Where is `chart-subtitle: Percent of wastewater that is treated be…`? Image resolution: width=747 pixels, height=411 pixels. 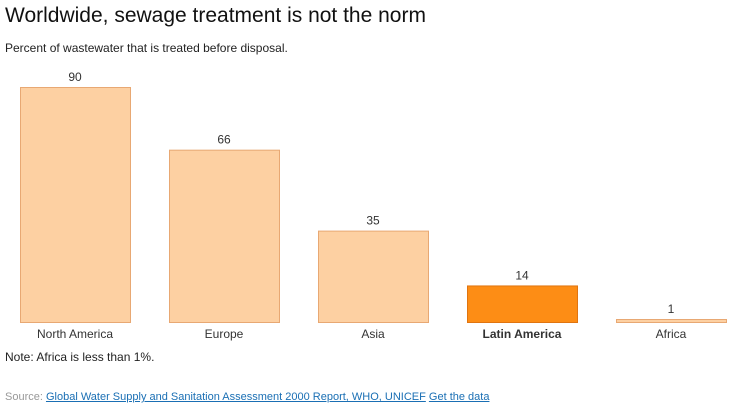 chart-subtitle: Percent of wastewater that is treated be… is located at coordinates (146, 48).